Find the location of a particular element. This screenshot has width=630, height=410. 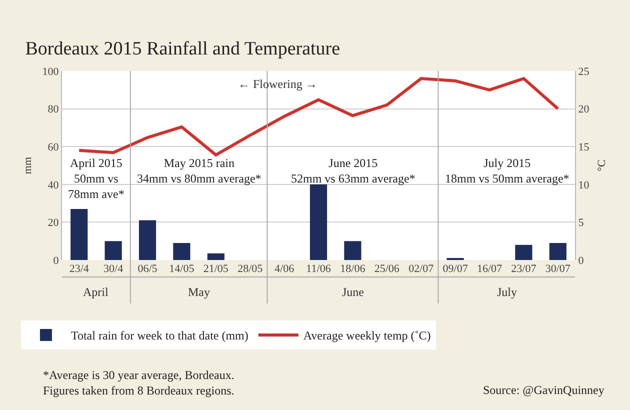

y2-axis-title: °C is located at coordinates (602, 166).